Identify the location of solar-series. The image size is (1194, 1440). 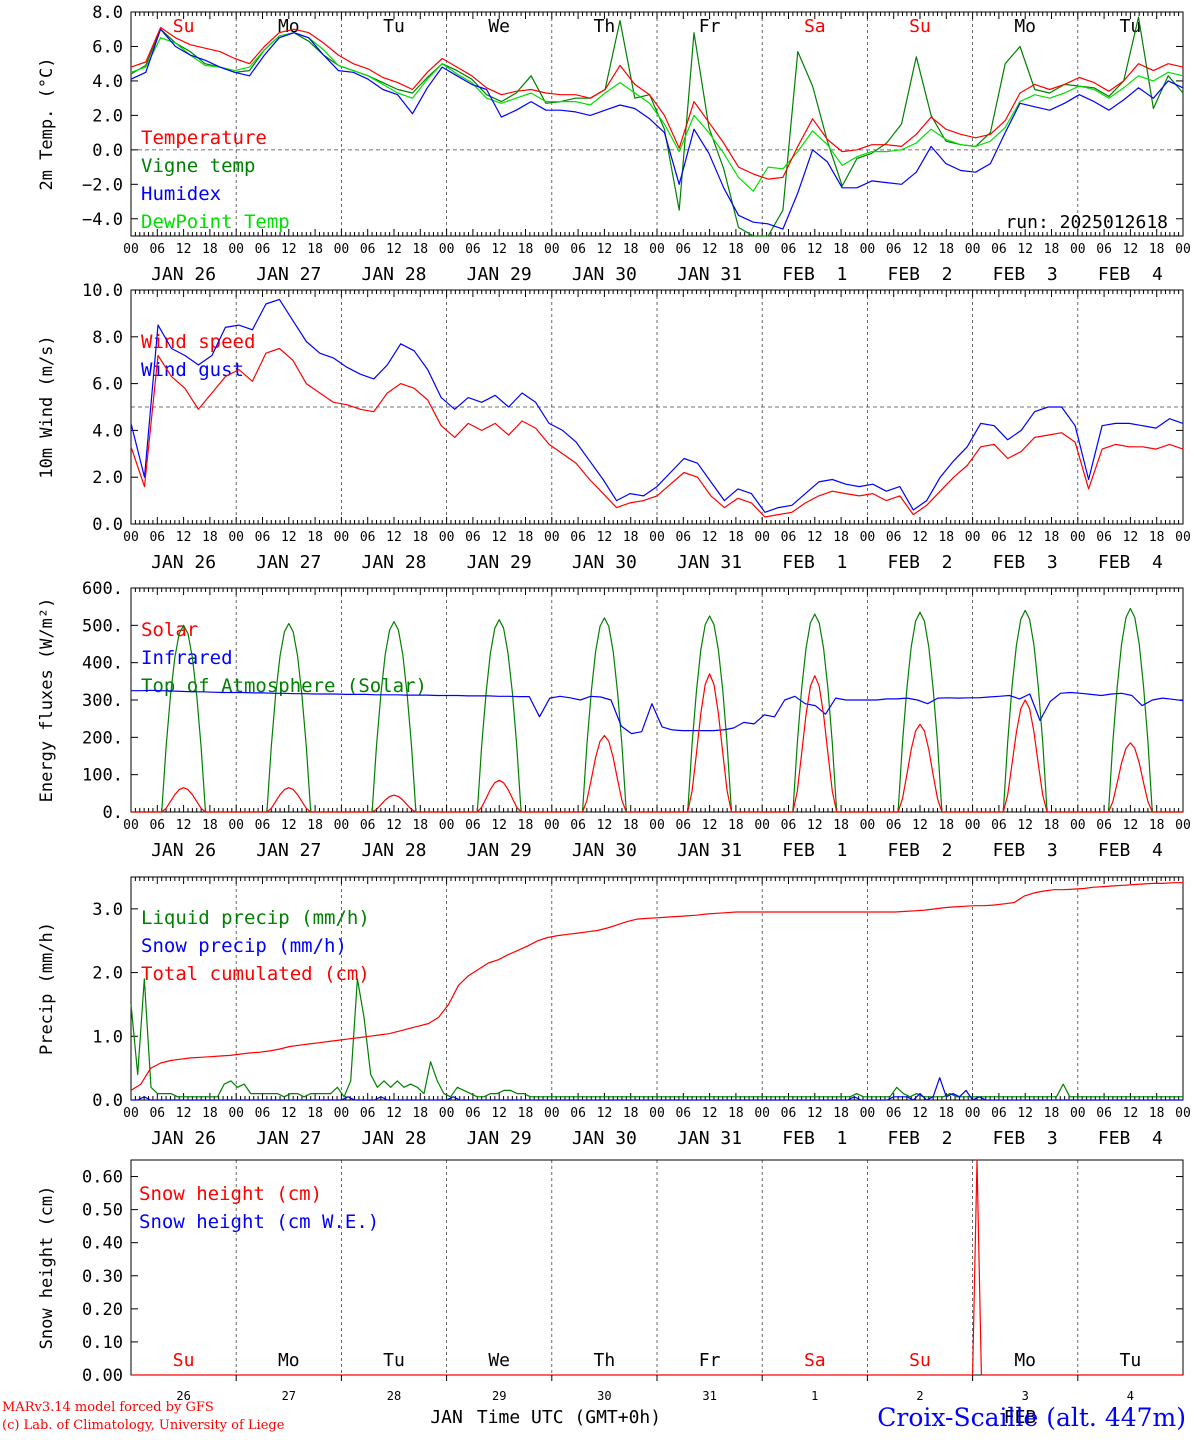
(657, 743).